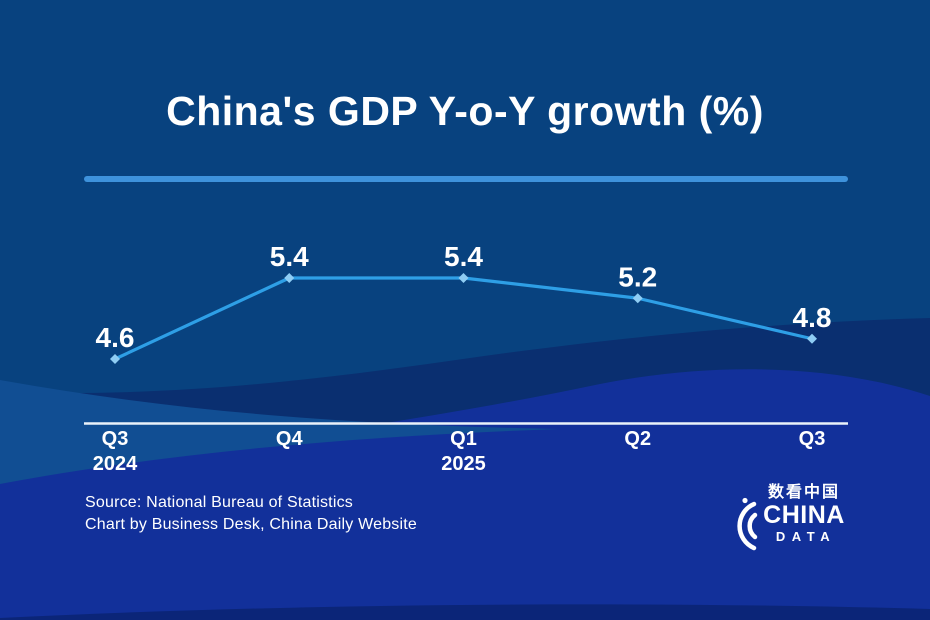 The height and width of the screenshot is (620, 930). What do you see at coordinates (637, 276) in the screenshot?
I see `data-point-label: 5.2` at bounding box center [637, 276].